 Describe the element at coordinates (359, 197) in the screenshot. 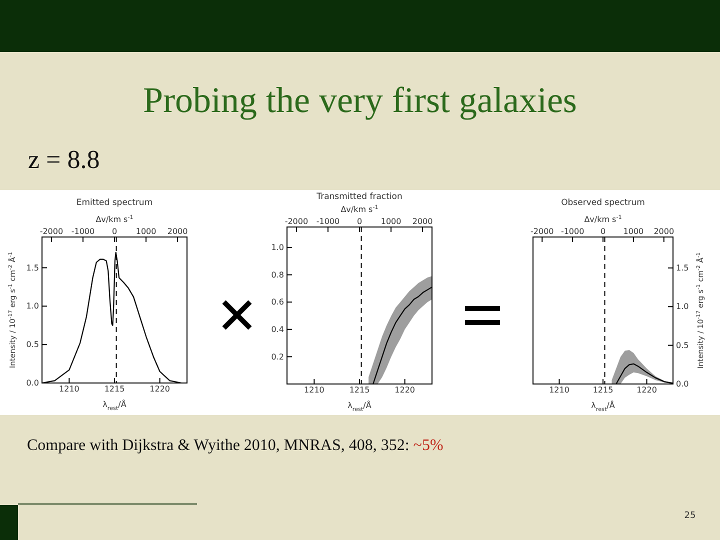

I see `chart-title: Transmitted fraction` at that location.